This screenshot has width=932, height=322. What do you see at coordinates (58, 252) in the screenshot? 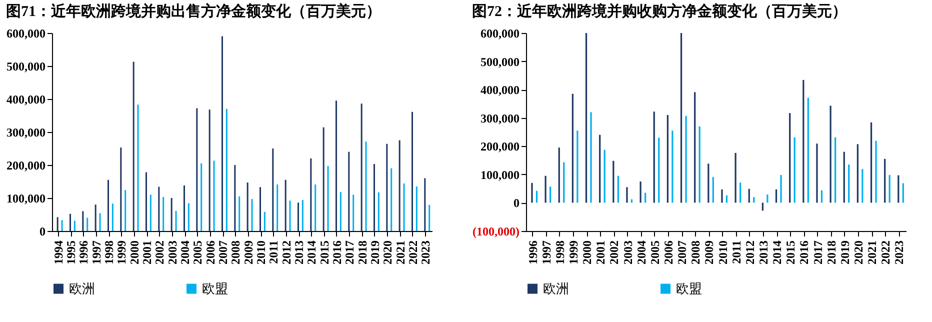
I see `x-tick-label: 1994` at bounding box center [58, 252].